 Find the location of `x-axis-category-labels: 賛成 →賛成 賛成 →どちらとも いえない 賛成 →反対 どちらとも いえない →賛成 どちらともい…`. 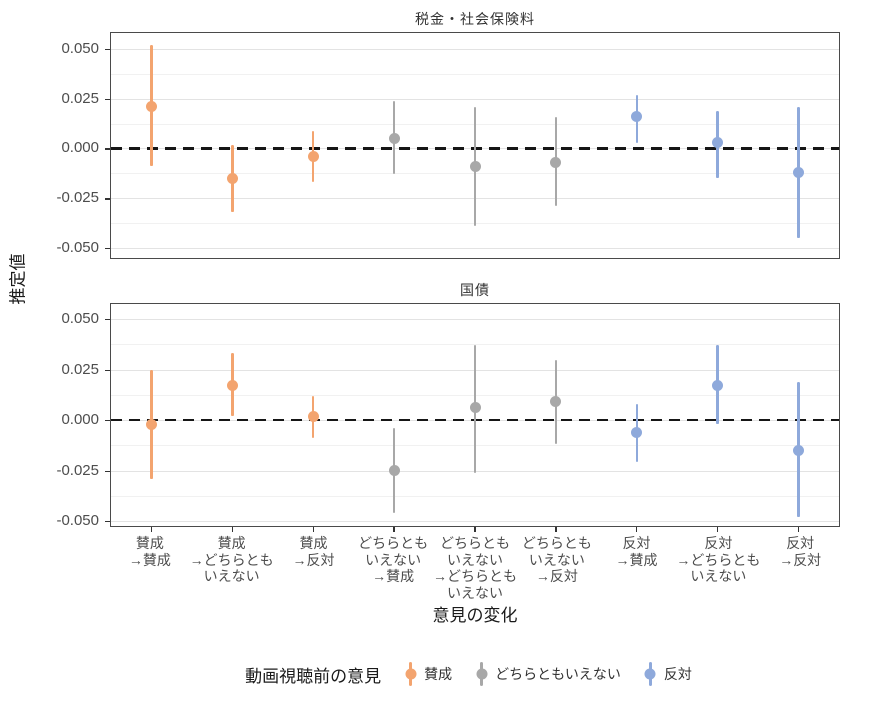

x-axis-category-labels: 賛成 →賛成 賛成 →どちらとも いえない 賛成 →反対 どちらとも いえない →賛成 どちらともい… is located at coordinates (475, 568).